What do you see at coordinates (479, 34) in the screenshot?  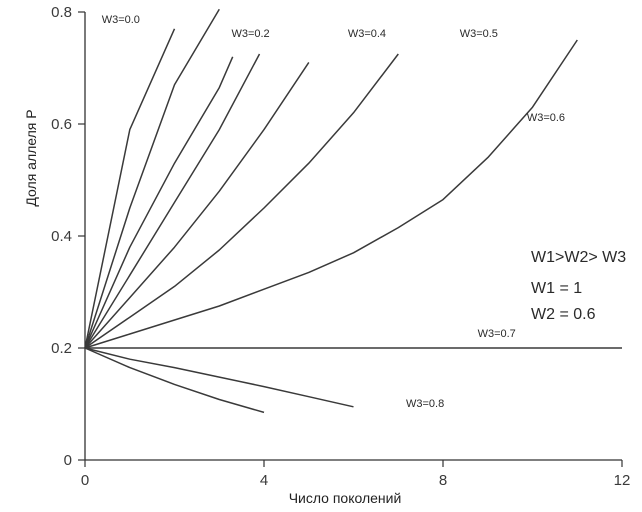 I see `curve-label: W3=0.5` at bounding box center [479, 34].